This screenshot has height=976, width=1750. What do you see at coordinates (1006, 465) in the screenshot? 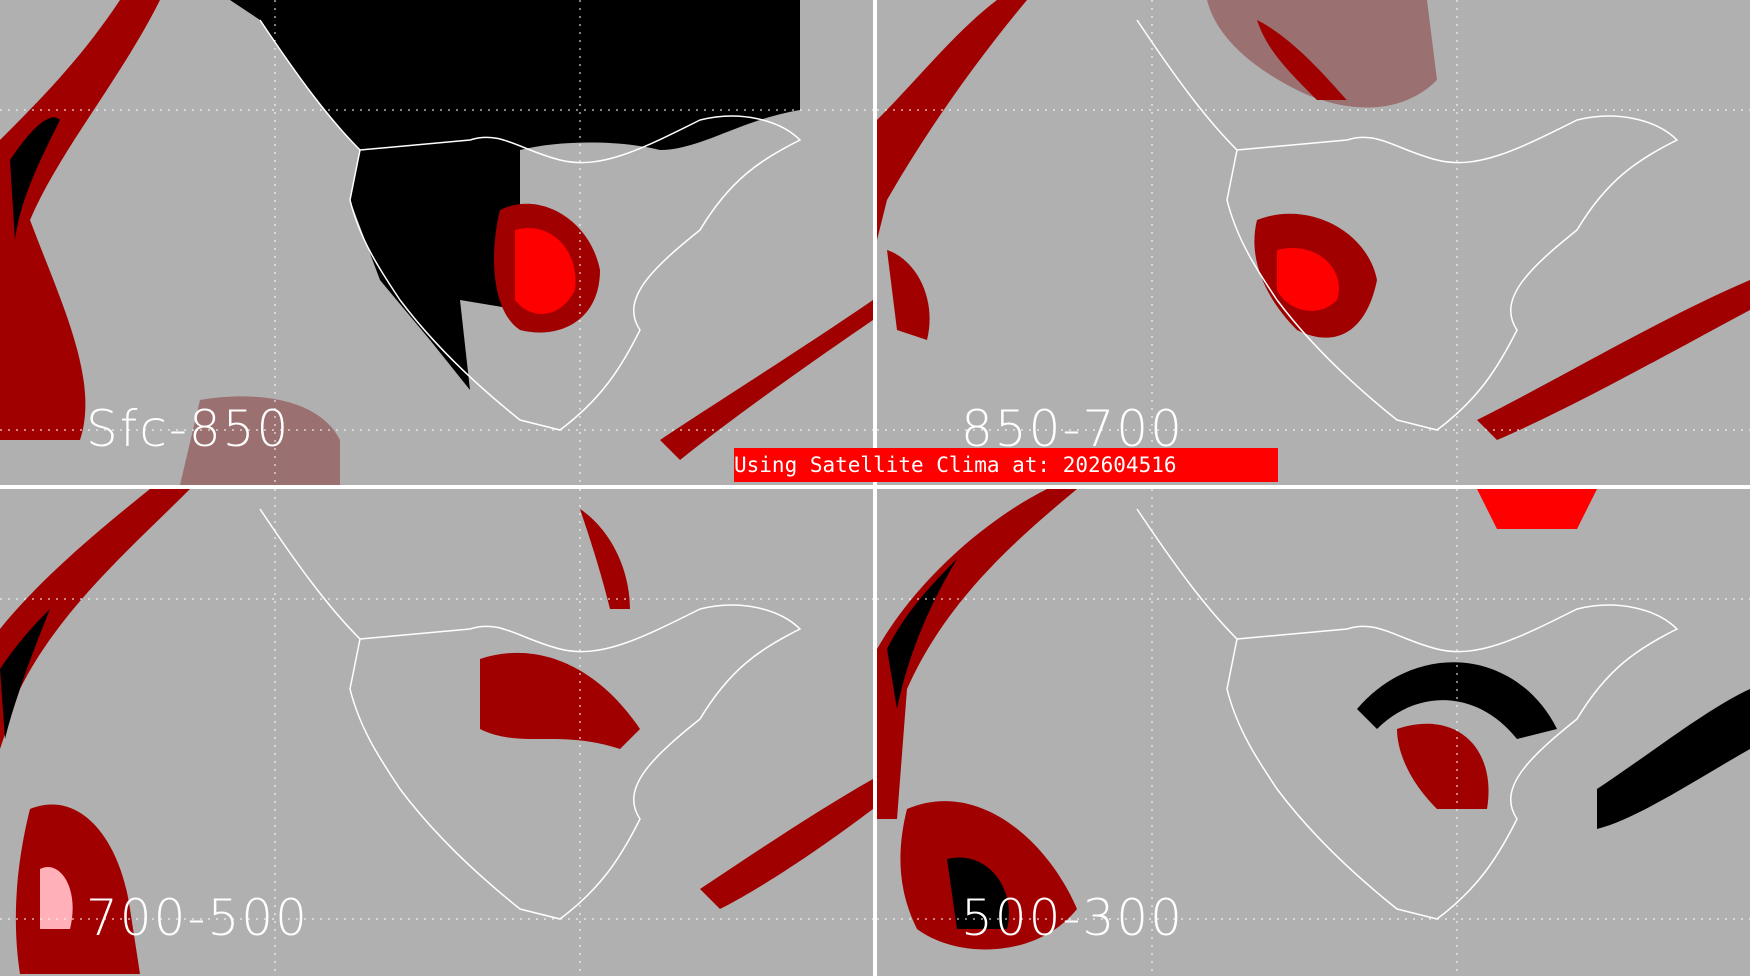
I see `climatology-banner: Using Satellite Clima at: 202604516` at bounding box center [1006, 465].